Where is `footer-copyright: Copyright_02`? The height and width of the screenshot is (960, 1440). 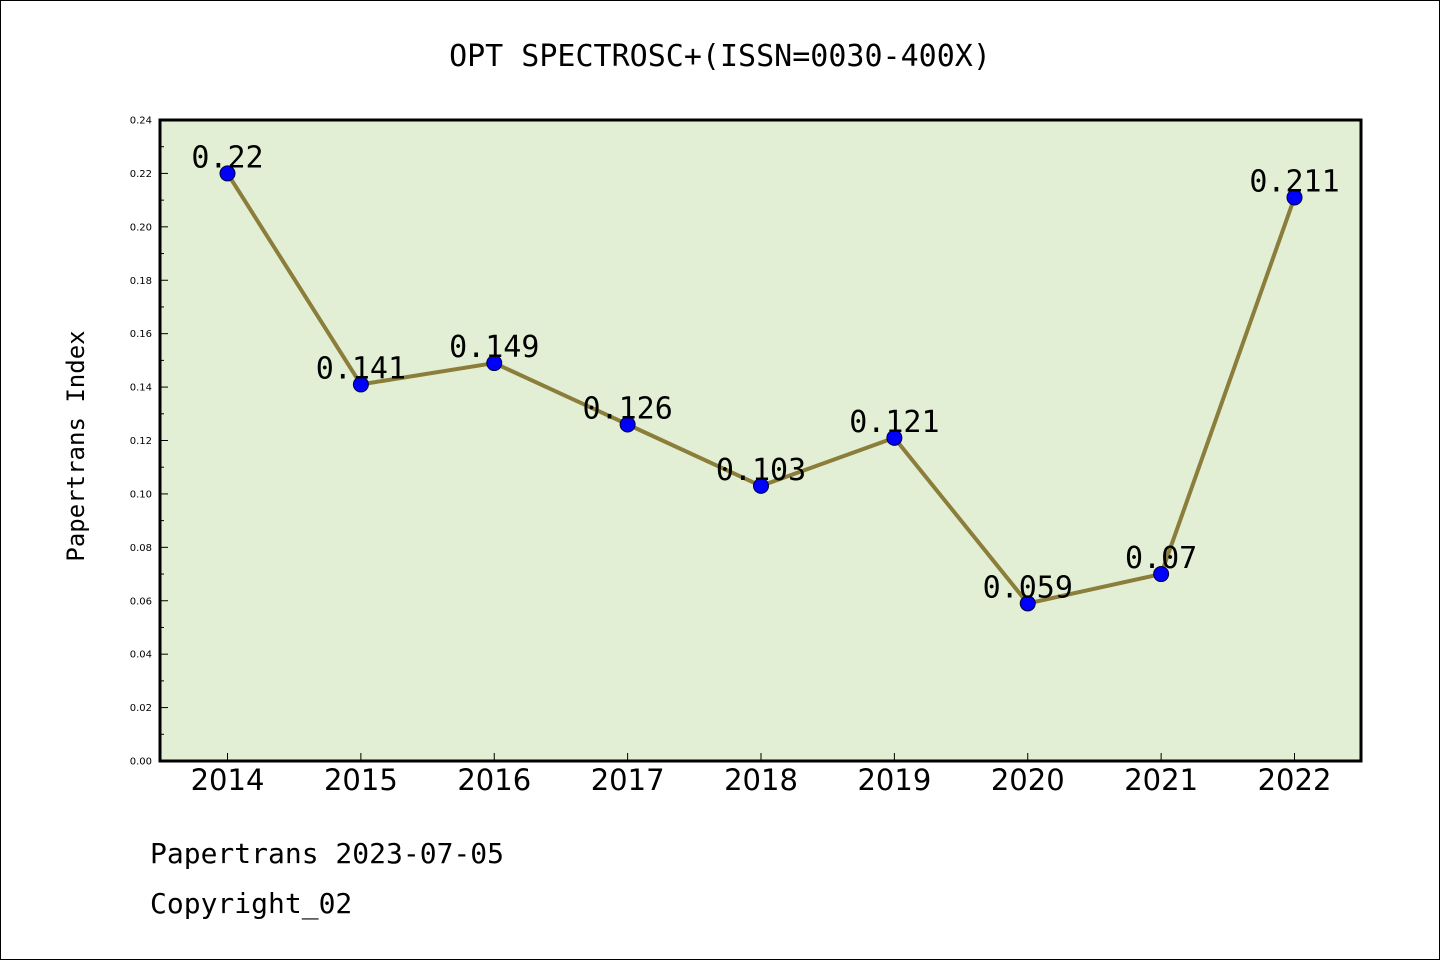
footer-copyright: Copyright_02 is located at coordinates (251, 904).